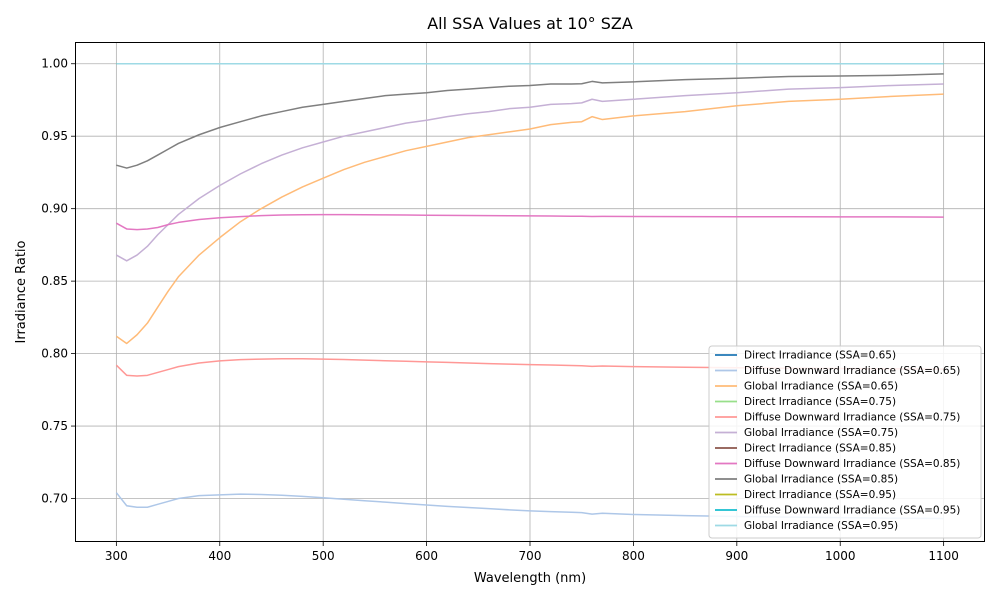 The image size is (1000, 600). Describe the element at coordinates (54, 136) in the screenshot. I see `y-tick-label: 0.95` at that location.